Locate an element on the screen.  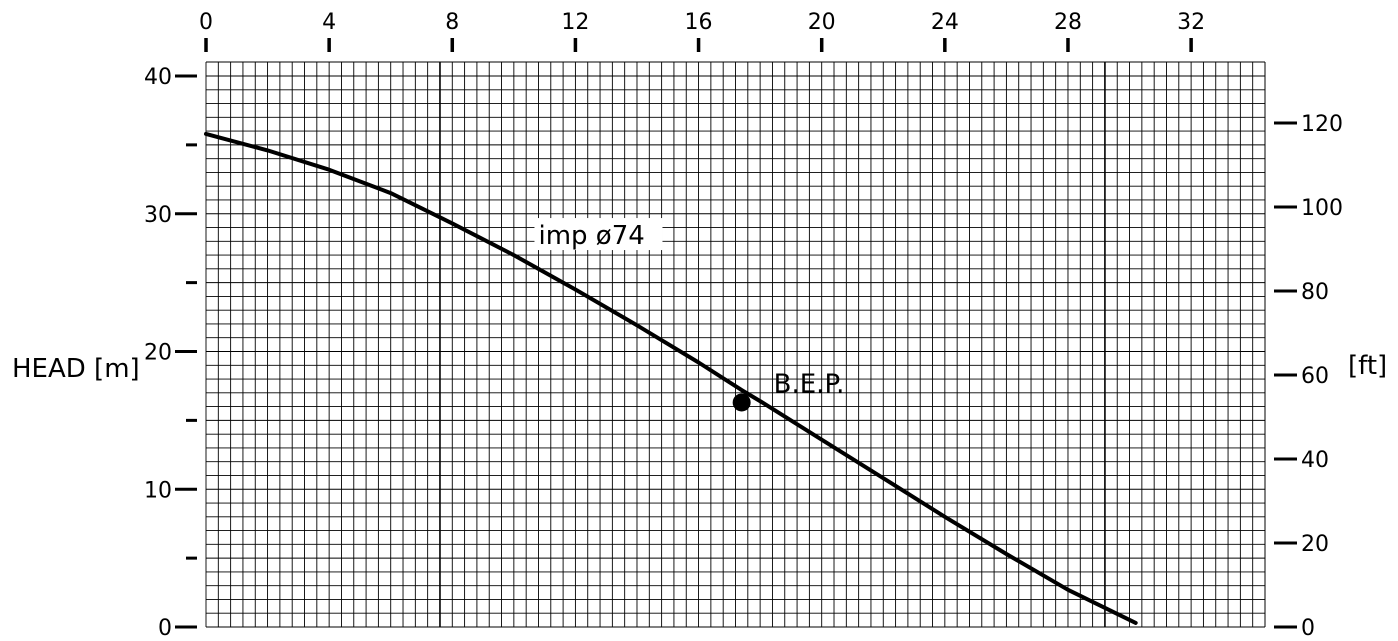
y-right-tick-label: 100 is located at coordinates (1322, 208).